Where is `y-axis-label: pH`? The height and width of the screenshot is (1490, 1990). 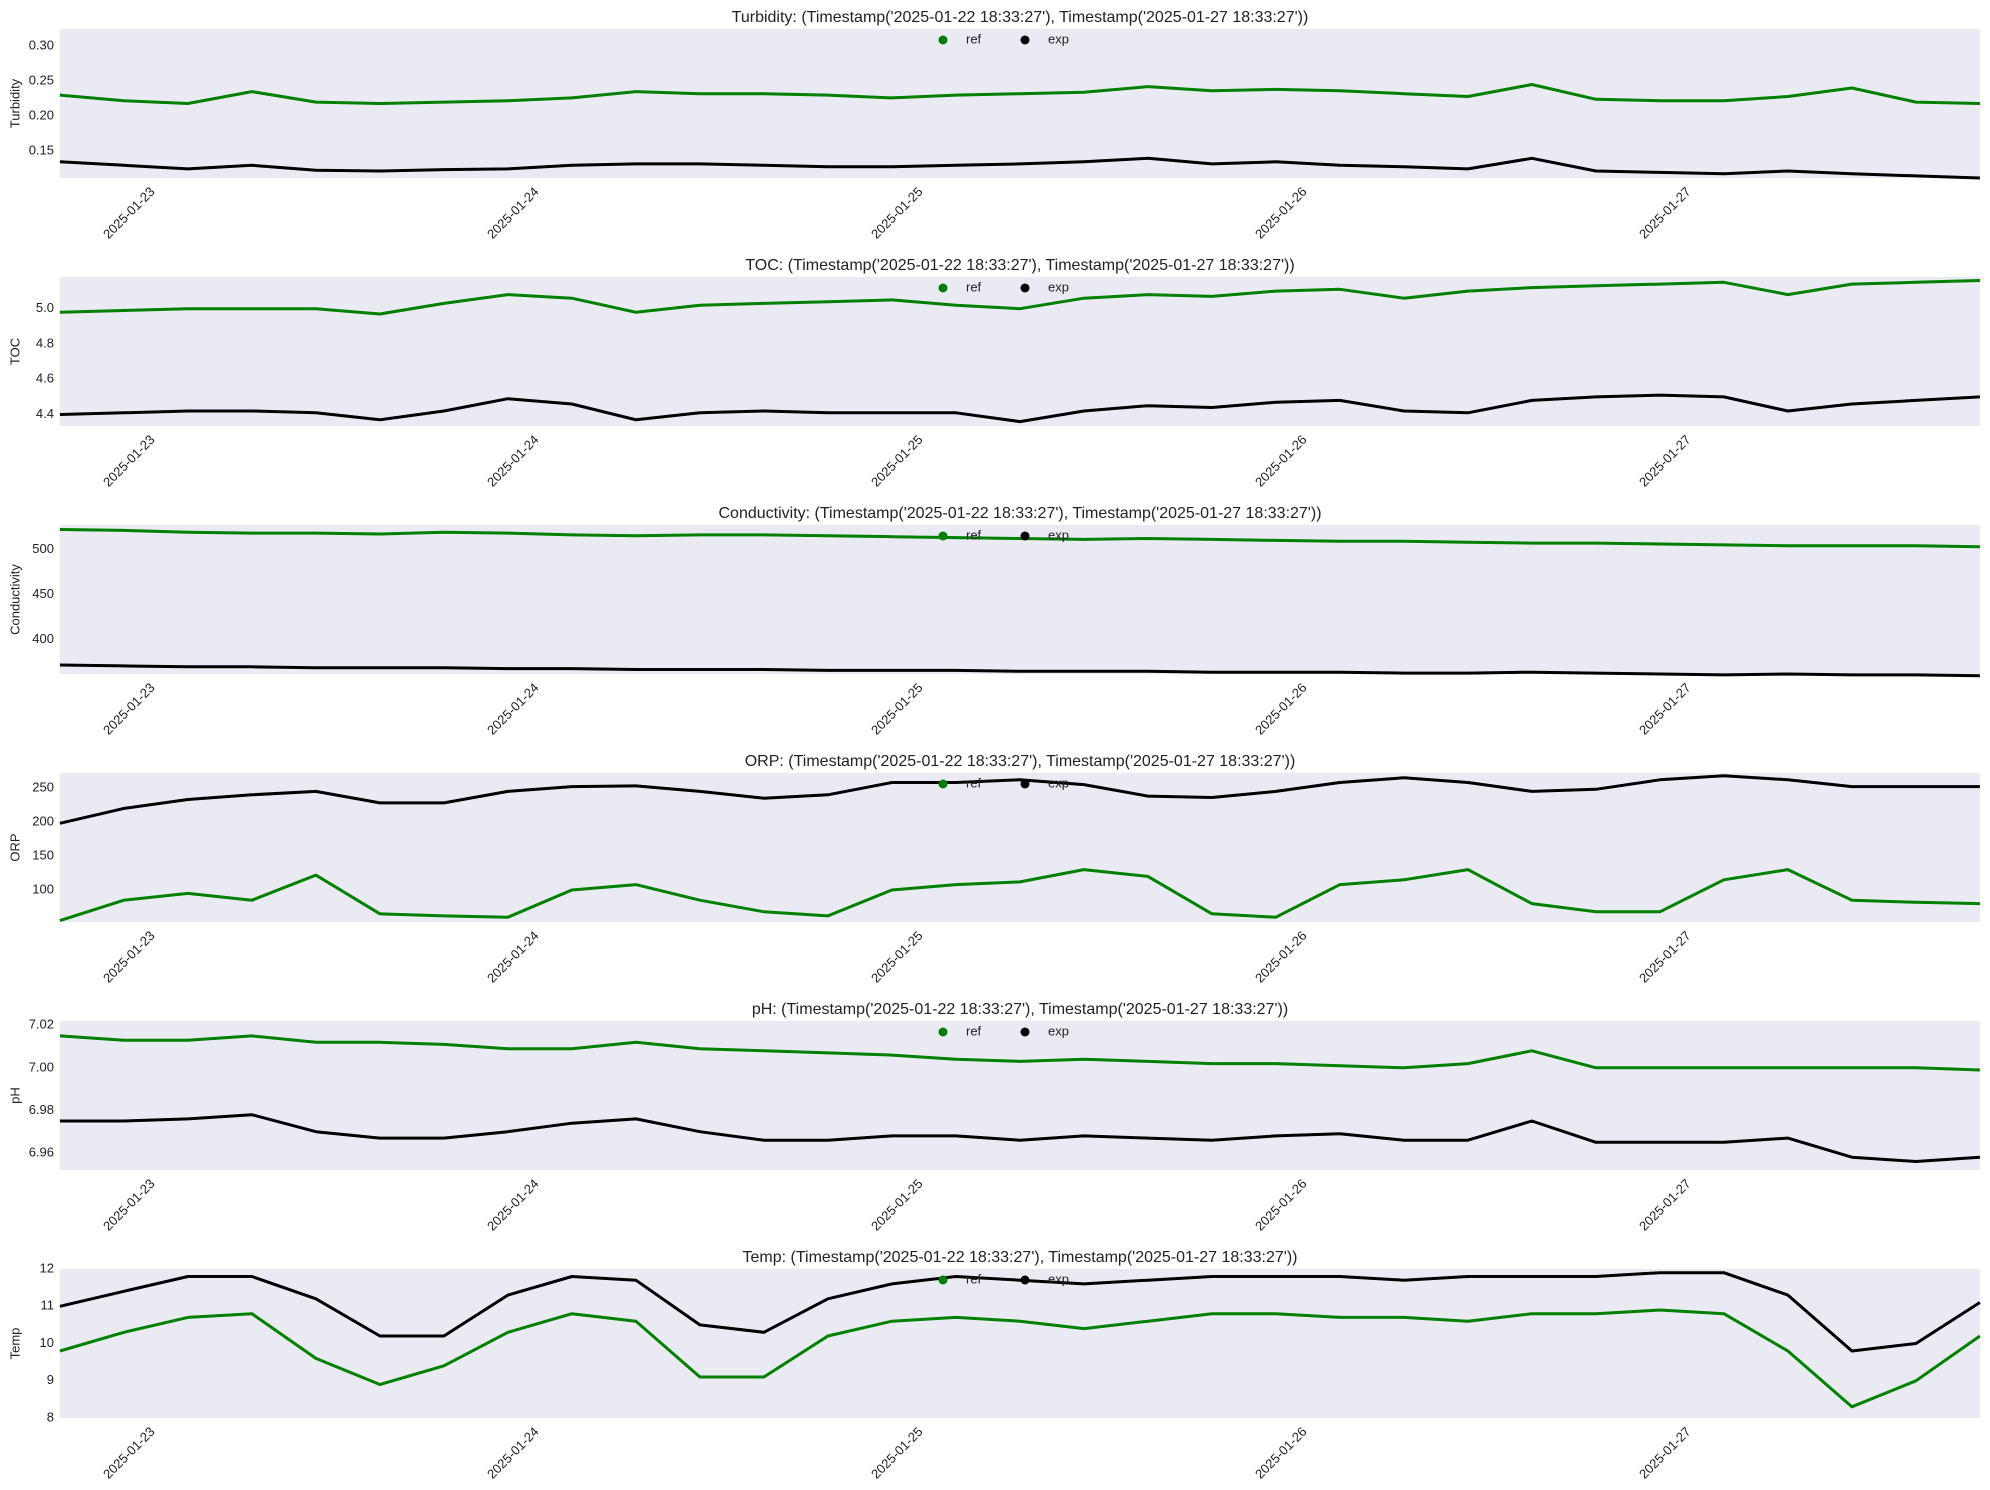 y-axis-label: pH is located at coordinates (14, 1095).